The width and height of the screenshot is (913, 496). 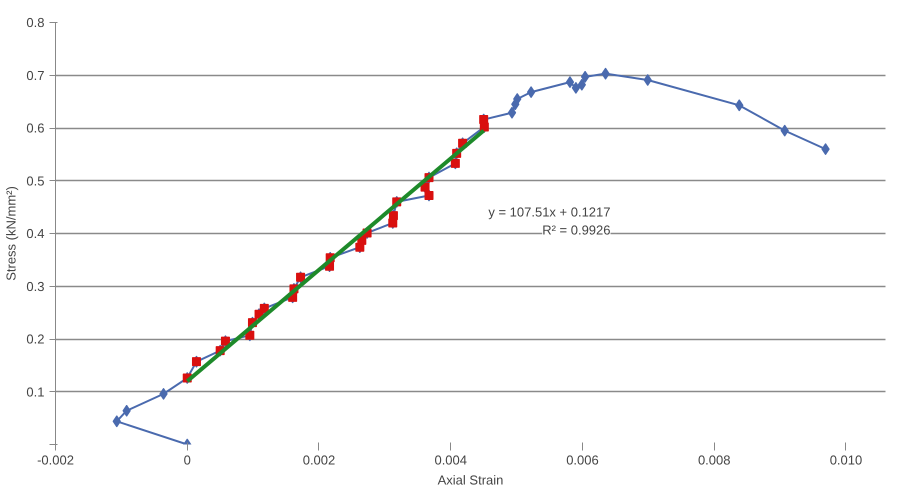 What do you see at coordinates (35, 22) in the screenshot?
I see `y-tick-label: 0.8` at bounding box center [35, 22].